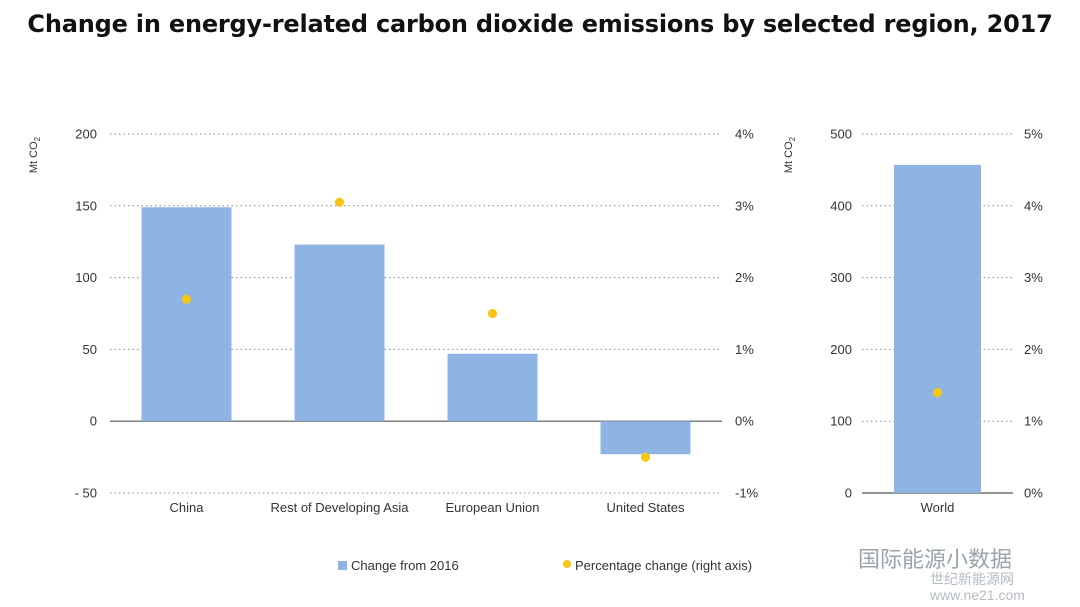  Describe the element at coordinates (339, 333) in the screenshot. I see `bar-rest-of-developing-asia` at that location.